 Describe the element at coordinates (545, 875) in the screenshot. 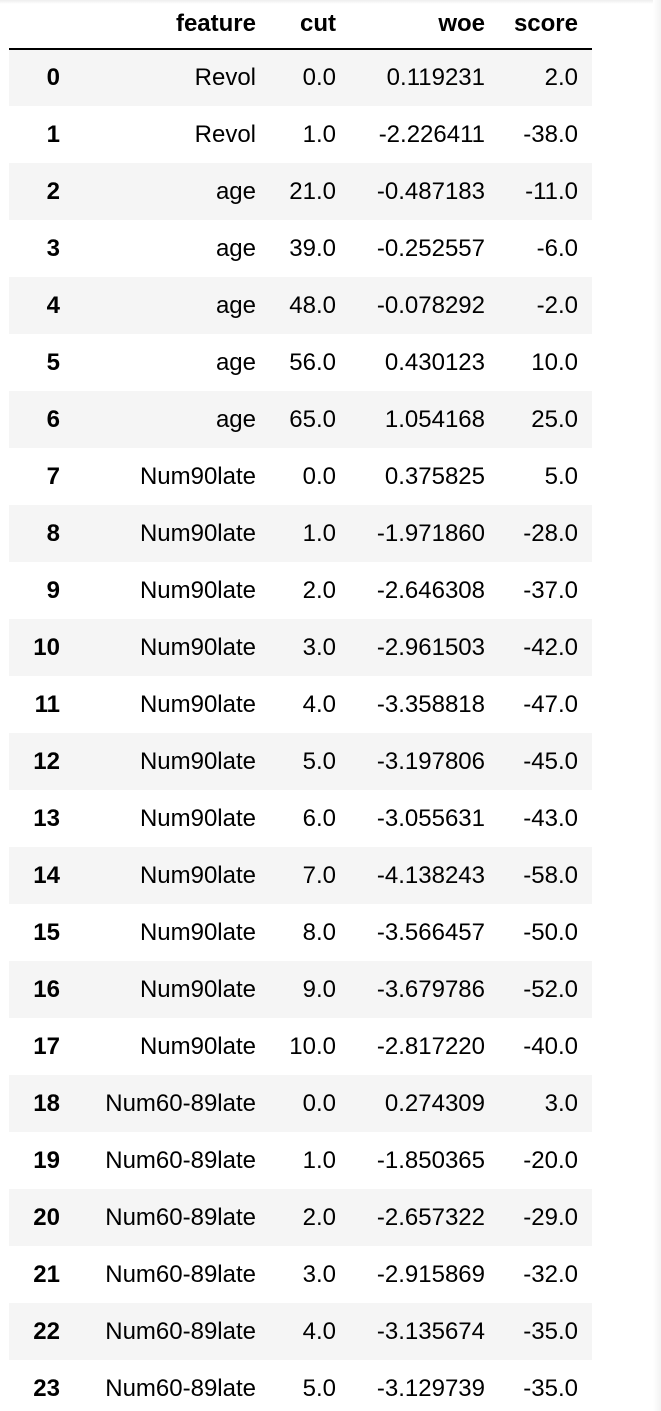

I see `score-cell: -58.0` at that location.